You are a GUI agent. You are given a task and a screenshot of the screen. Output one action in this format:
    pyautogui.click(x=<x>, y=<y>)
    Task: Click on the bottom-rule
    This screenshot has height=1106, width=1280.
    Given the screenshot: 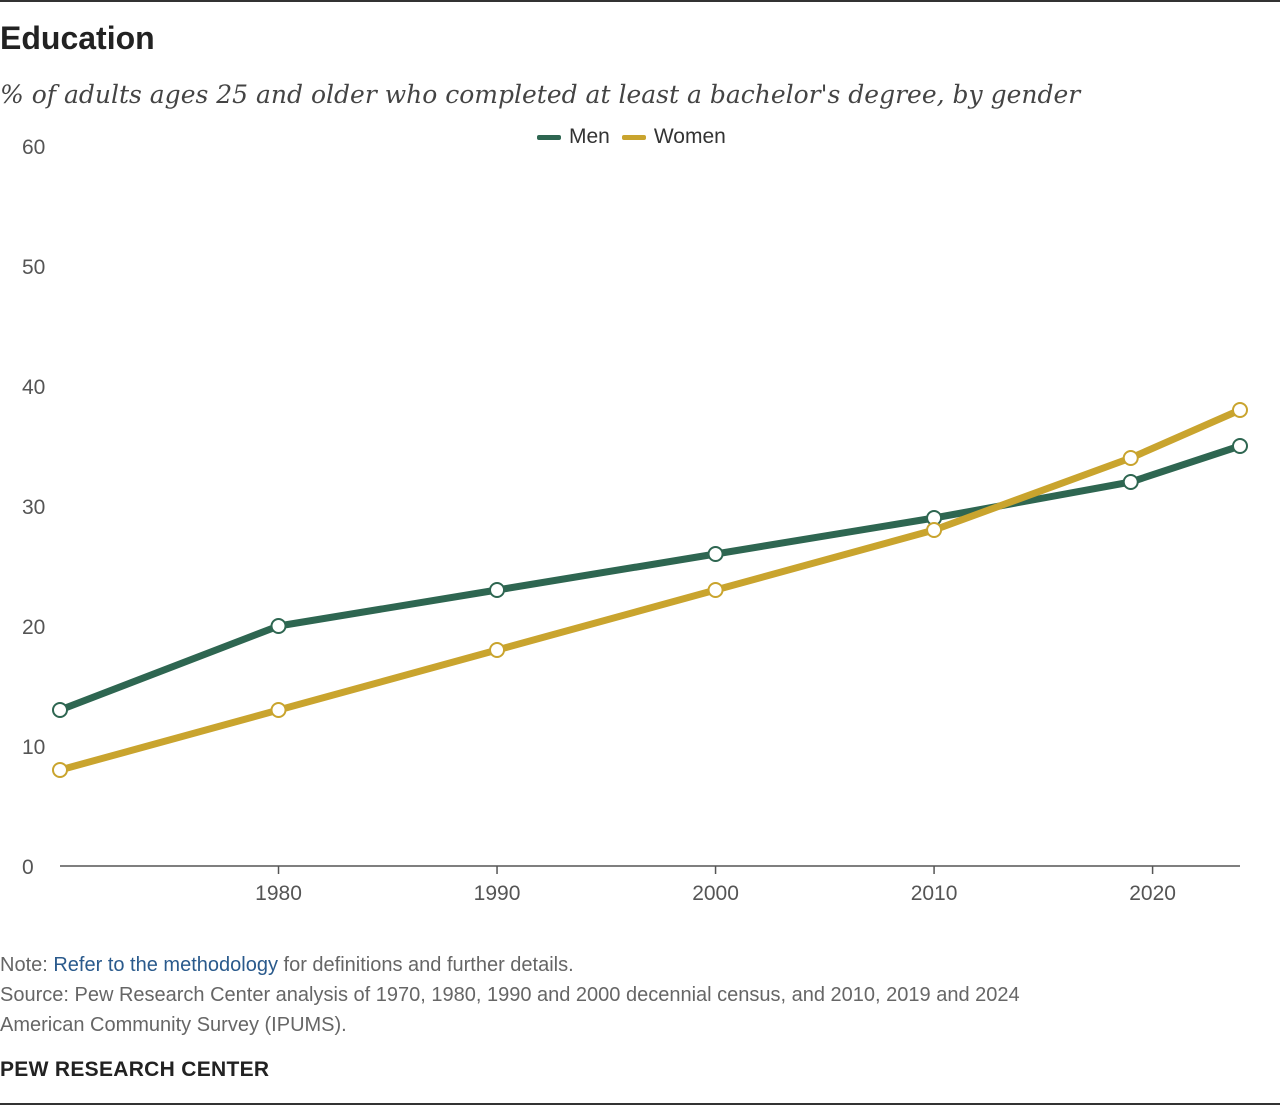 What is the action you would take?
    pyautogui.click(x=640, y=1104)
    